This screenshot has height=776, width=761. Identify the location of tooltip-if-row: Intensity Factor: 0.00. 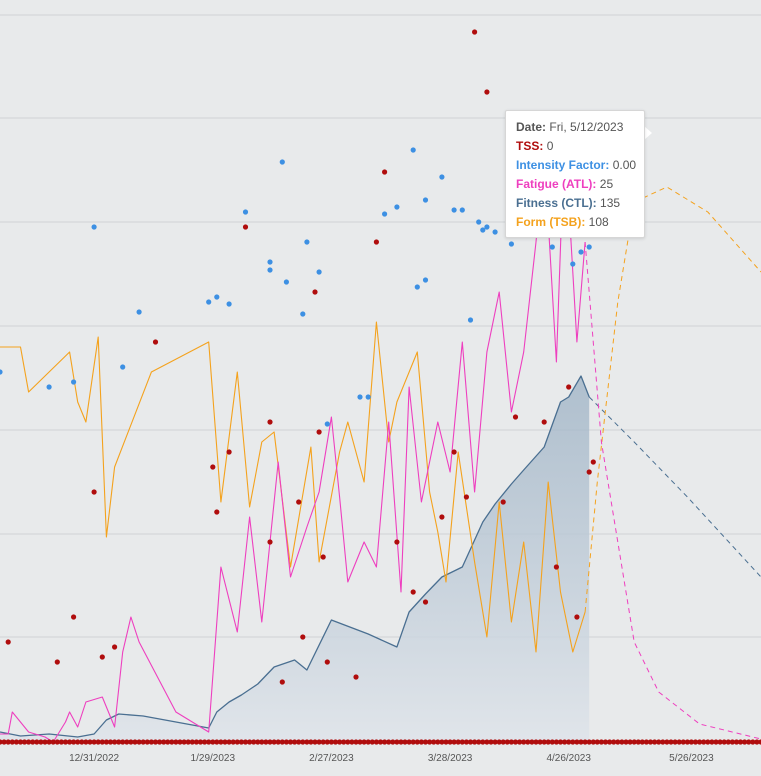
(576, 165).